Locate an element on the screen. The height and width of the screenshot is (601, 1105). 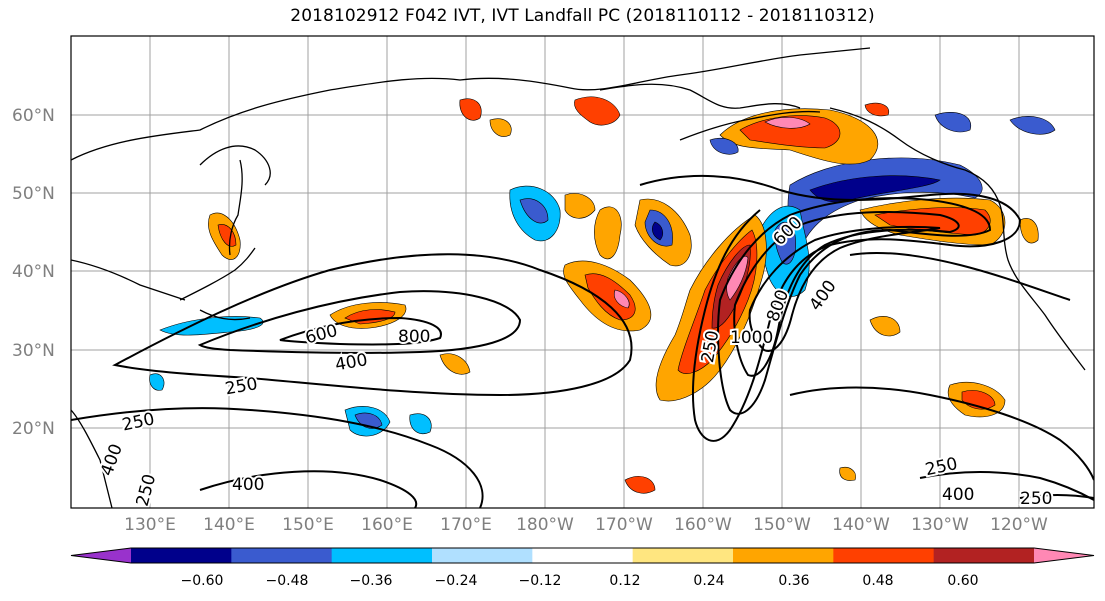
colorbar is located at coordinates (582, 555).